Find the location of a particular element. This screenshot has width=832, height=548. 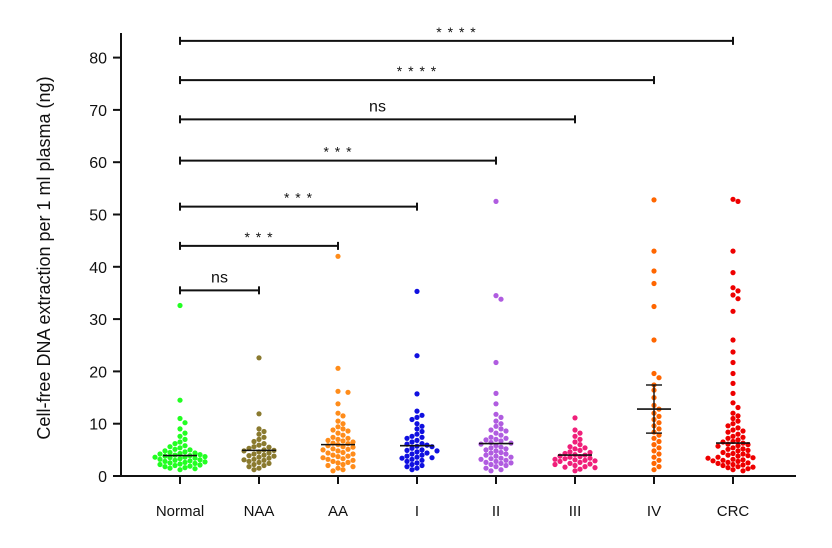

significance-label: ns is located at coordinates (377, 106).